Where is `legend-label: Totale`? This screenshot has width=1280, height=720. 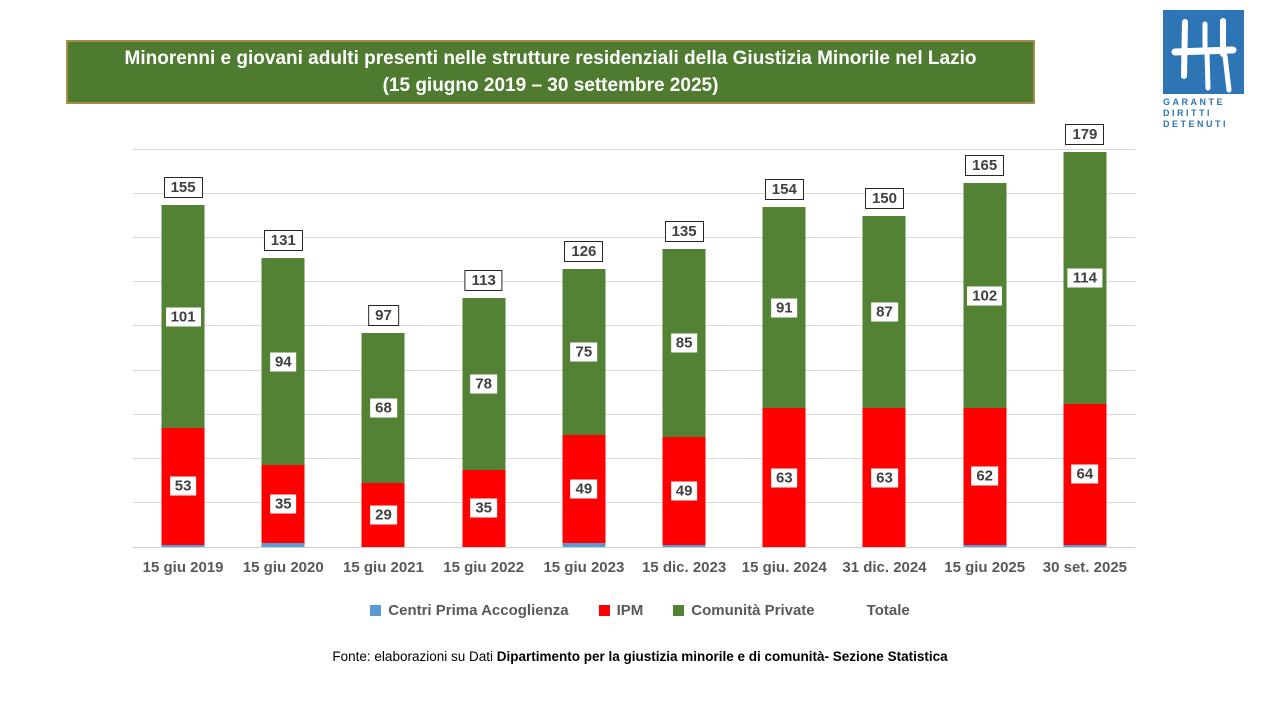
legend-label: Totale is located at coordinates (888, 610).